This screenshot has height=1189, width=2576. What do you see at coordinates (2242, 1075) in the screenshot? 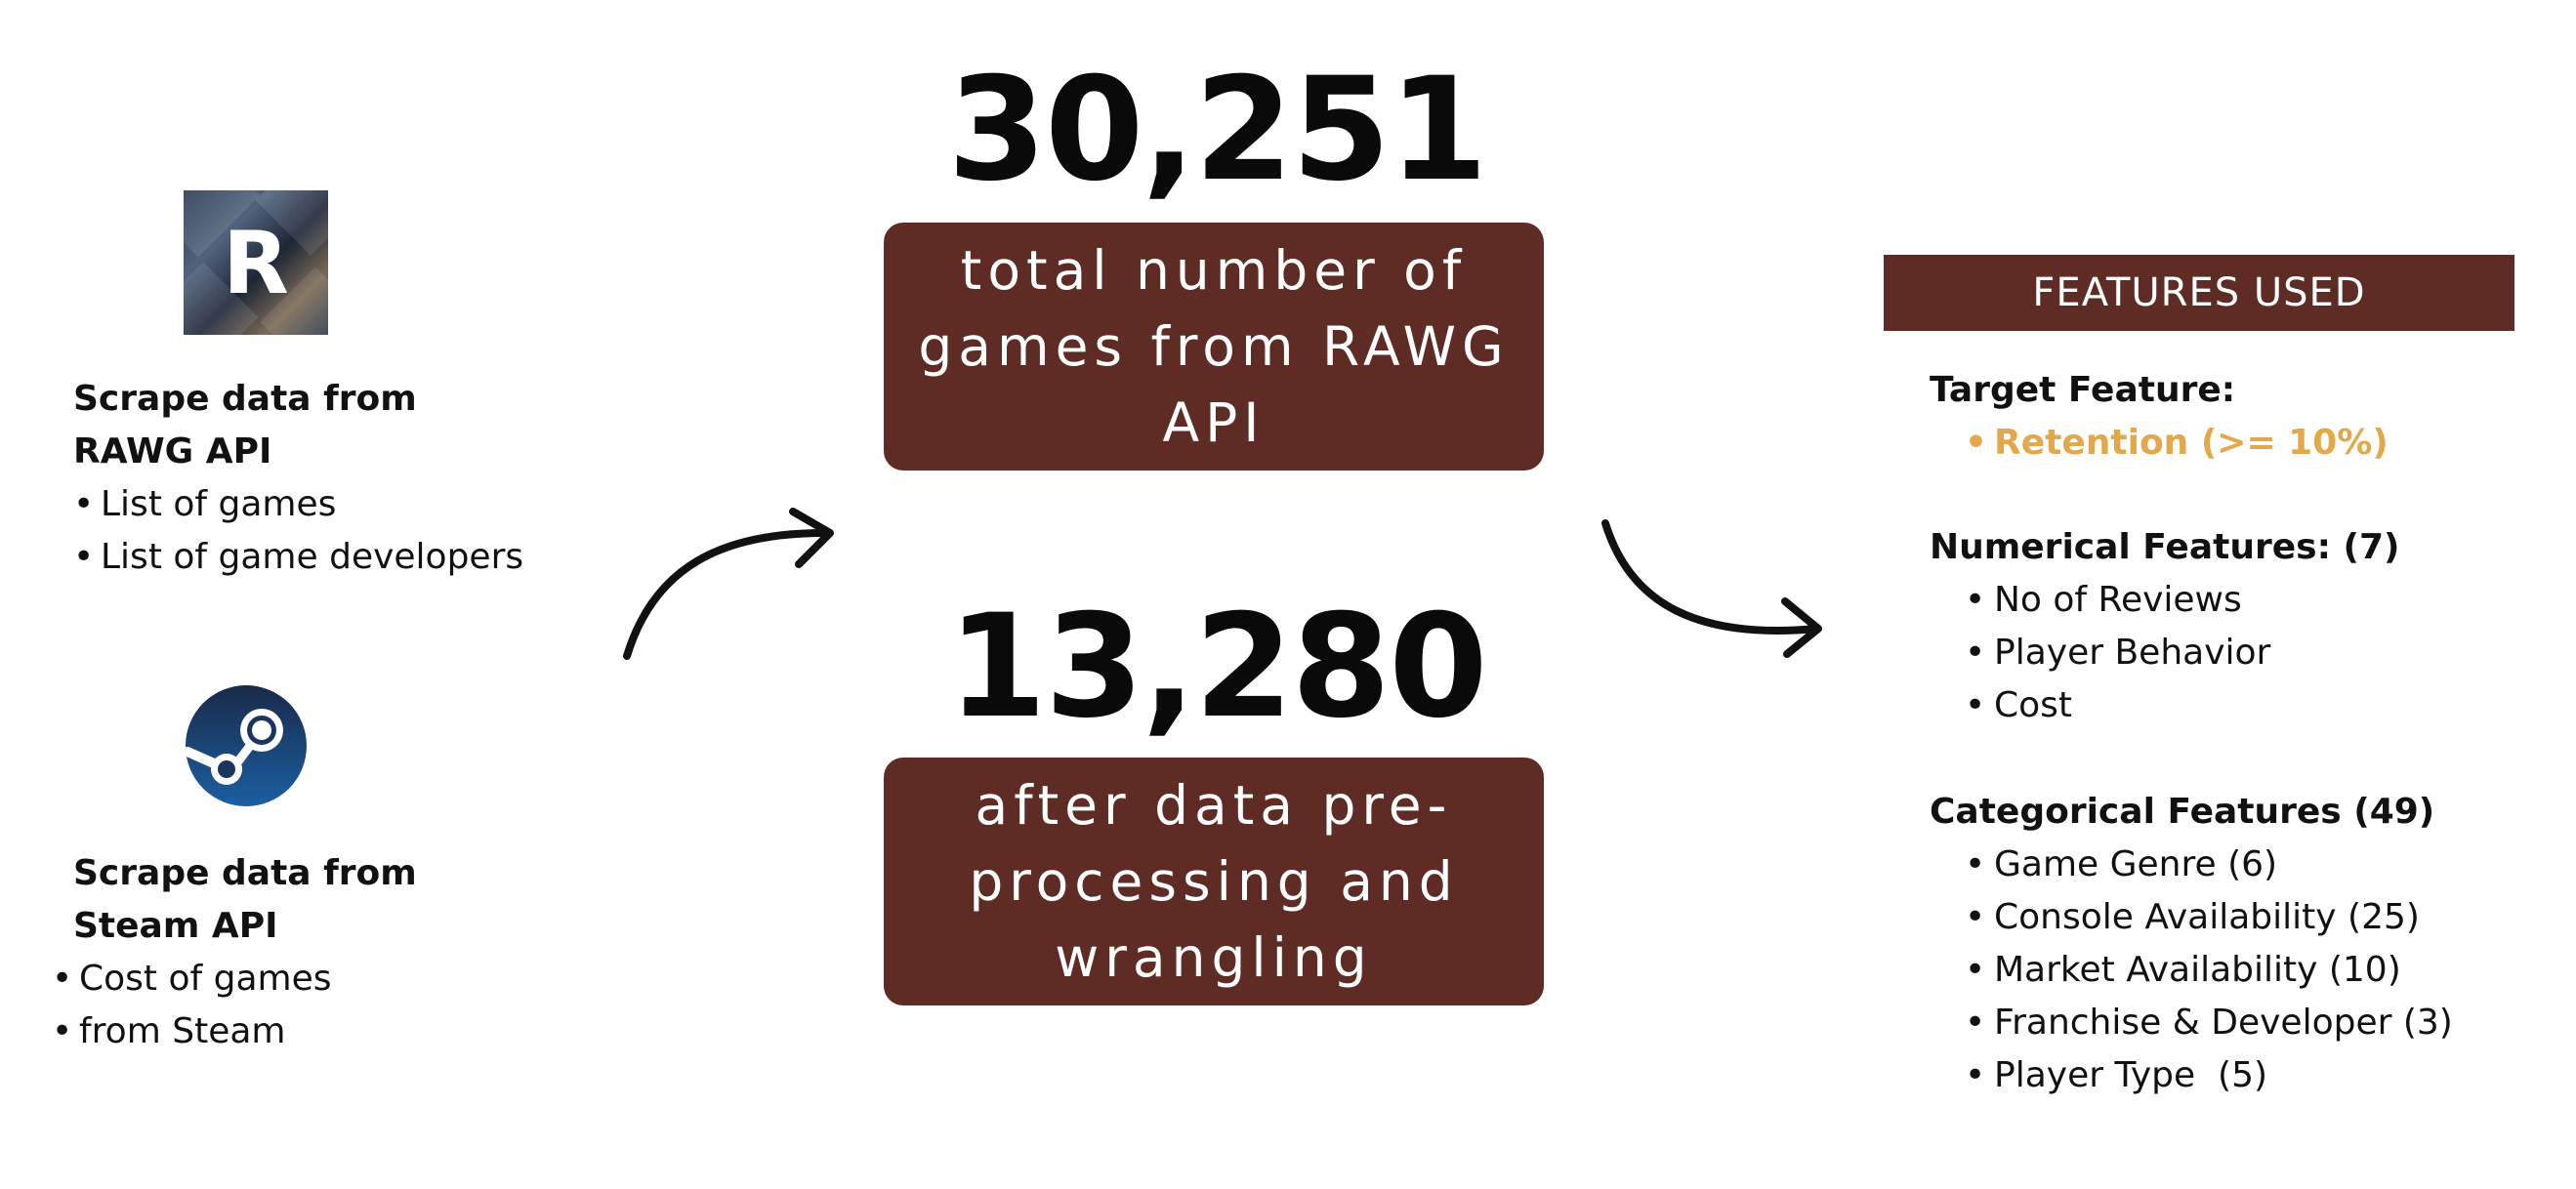
I see `list-item: Player Type (5)` at bounding box center [2242, 1075].